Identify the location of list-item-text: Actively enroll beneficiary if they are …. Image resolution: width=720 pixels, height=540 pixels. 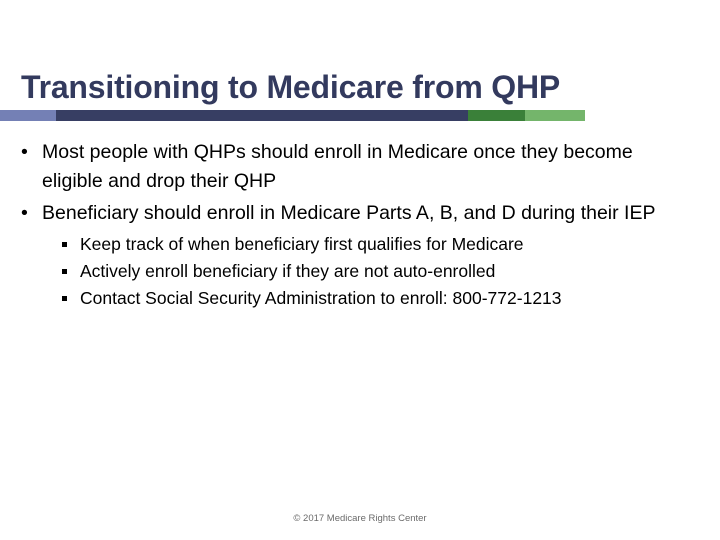
(288, 271).